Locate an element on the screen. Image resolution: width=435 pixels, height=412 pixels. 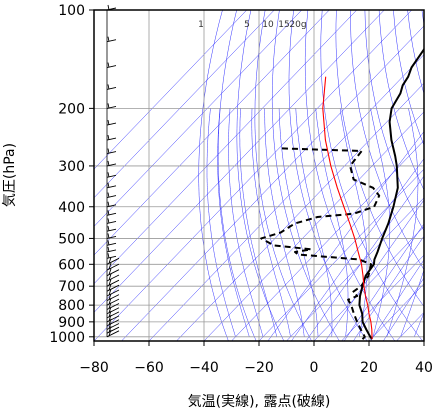
x-tick-label: 0 is located at coordinates (314, 368).